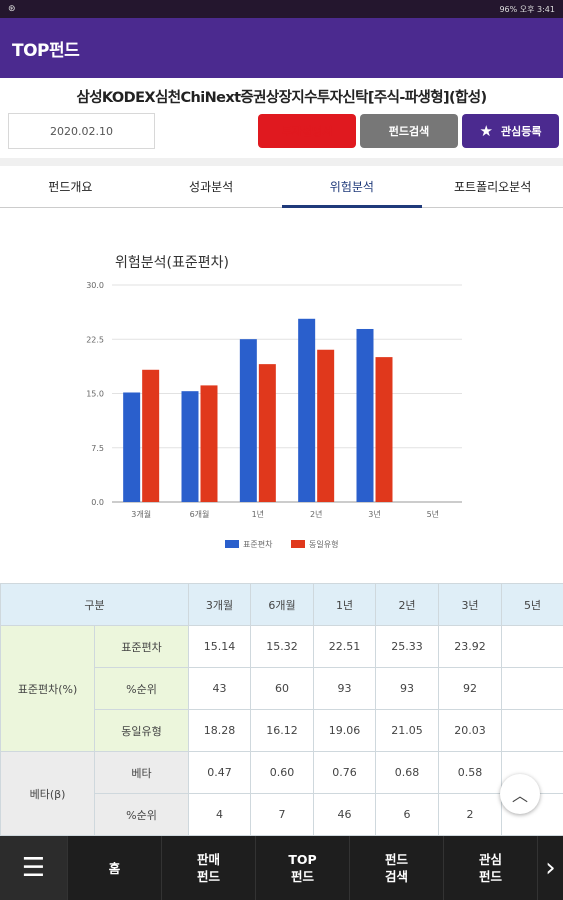 The width and height of the screenshot is (563, 900). I want to click on fund-name: 삼성KODEX심천ChiNext증권상장지수투자신탁[주식-파생형](합성), so click(281, 98).